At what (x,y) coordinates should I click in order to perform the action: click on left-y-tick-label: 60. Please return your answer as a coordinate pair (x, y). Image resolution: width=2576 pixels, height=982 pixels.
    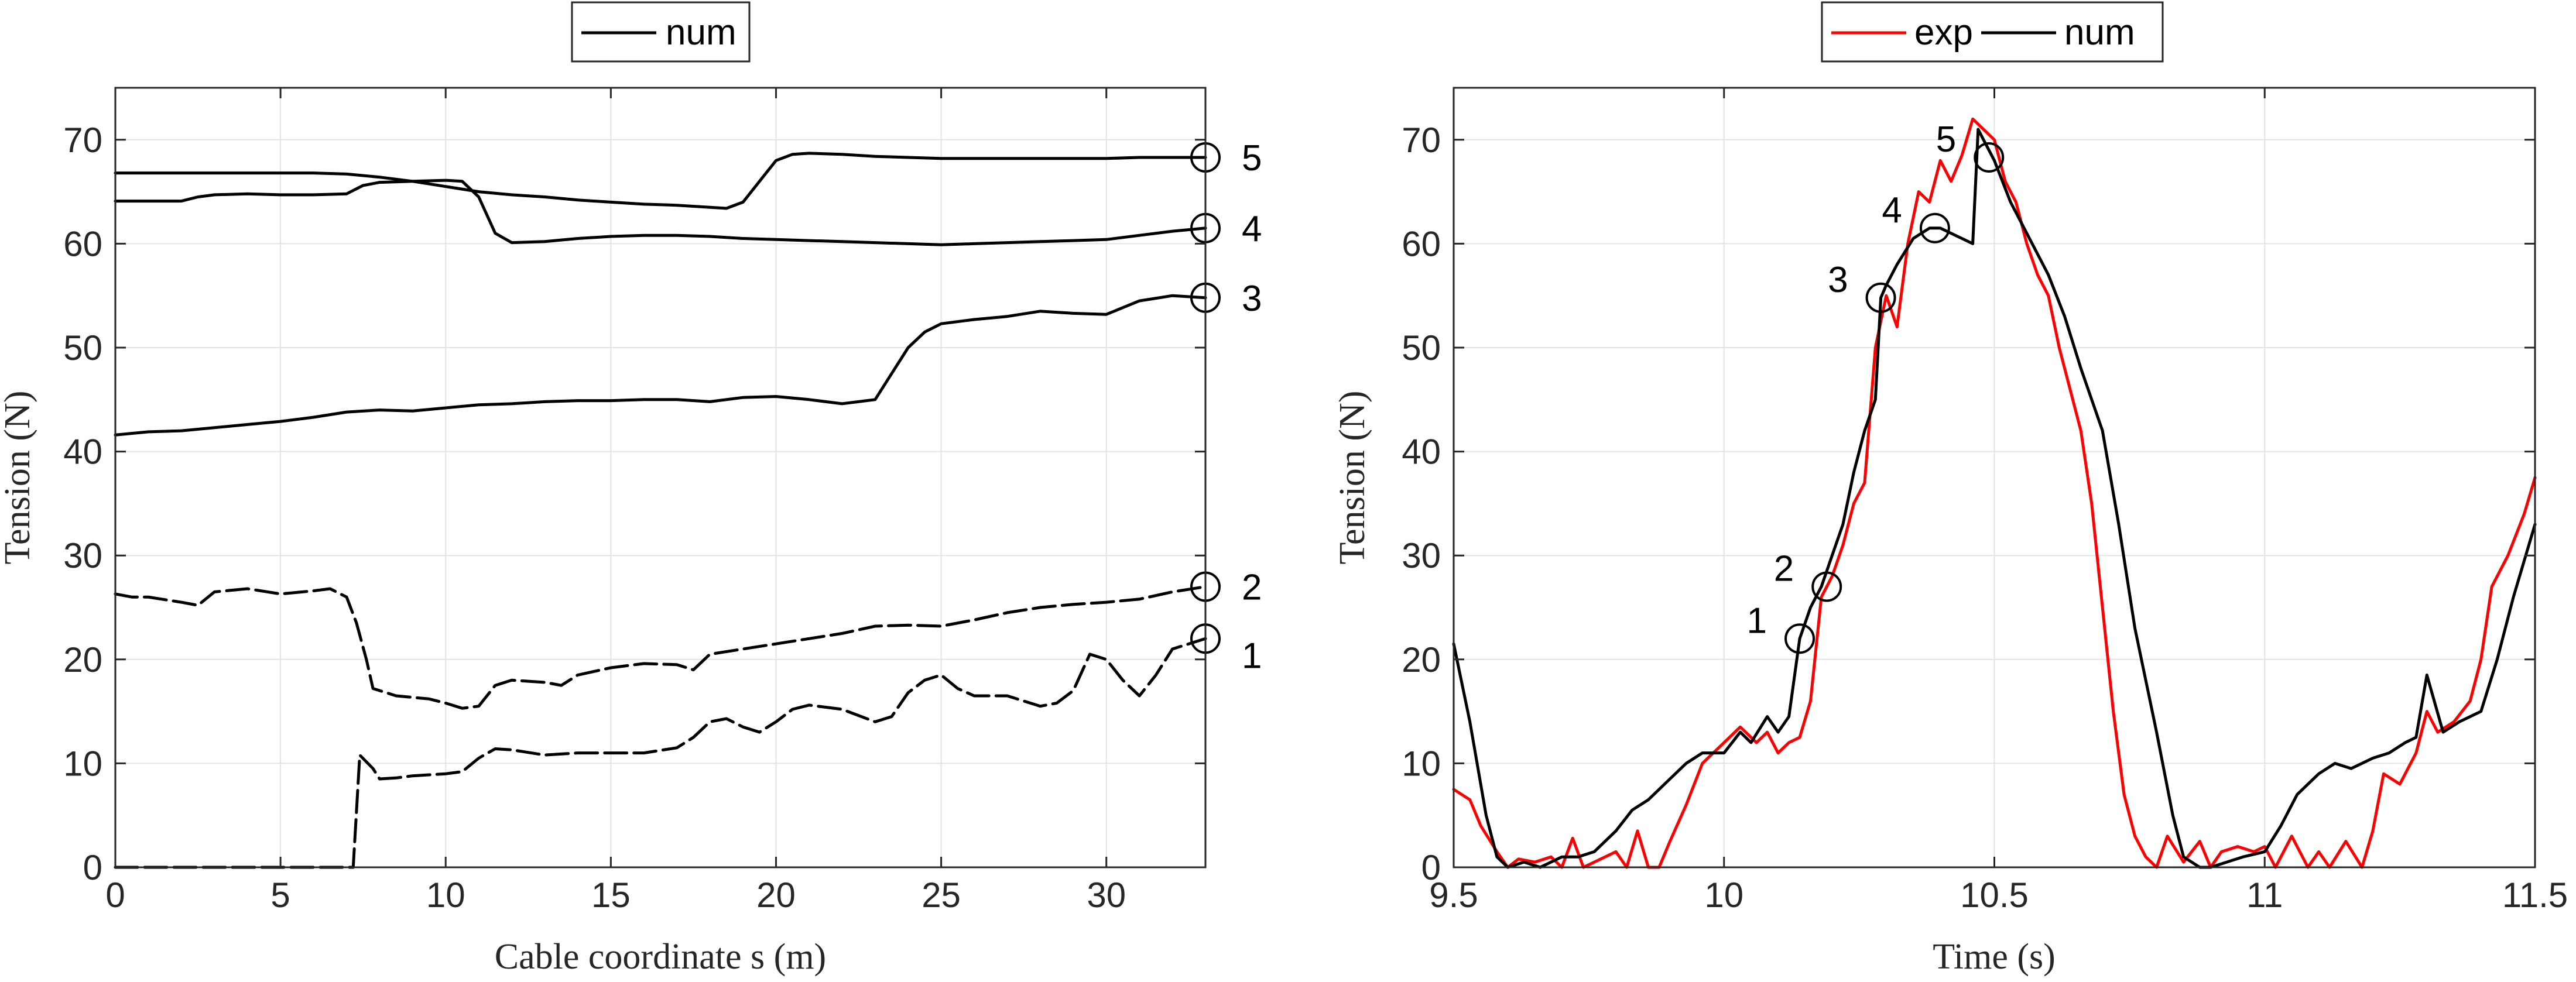
    Looking at the image, I should click on (82, 243).